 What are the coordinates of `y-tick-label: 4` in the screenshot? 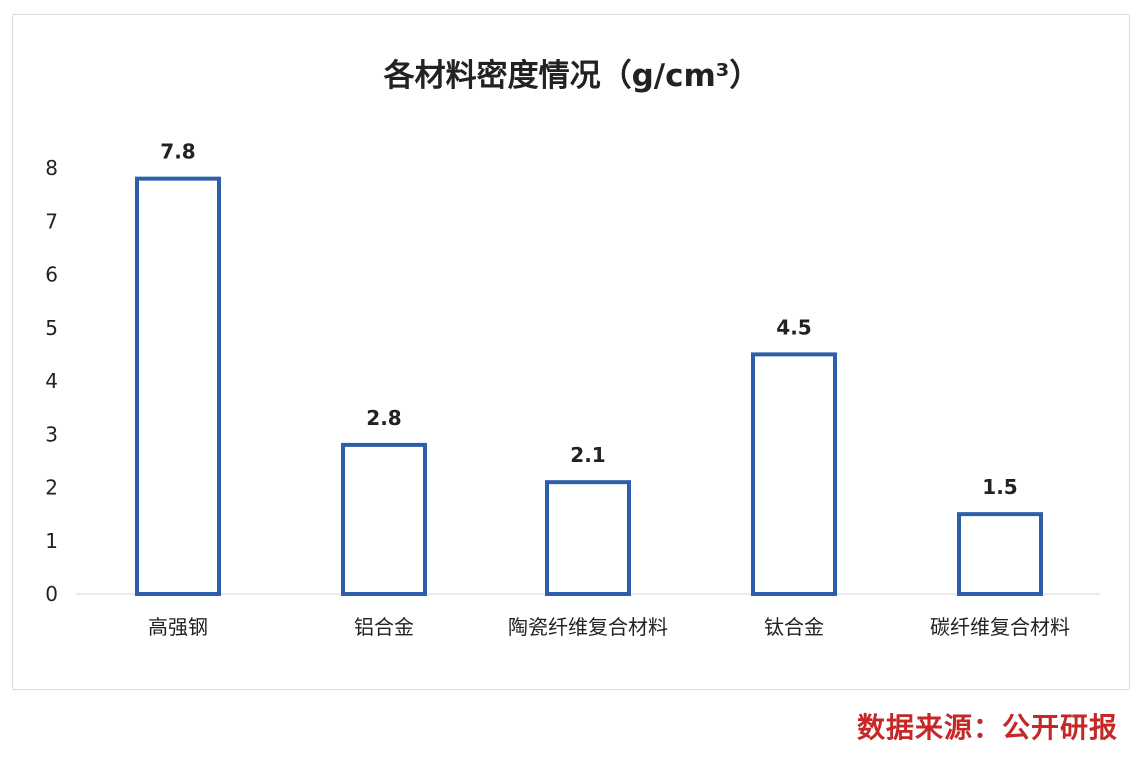 It's located at (51, 381).